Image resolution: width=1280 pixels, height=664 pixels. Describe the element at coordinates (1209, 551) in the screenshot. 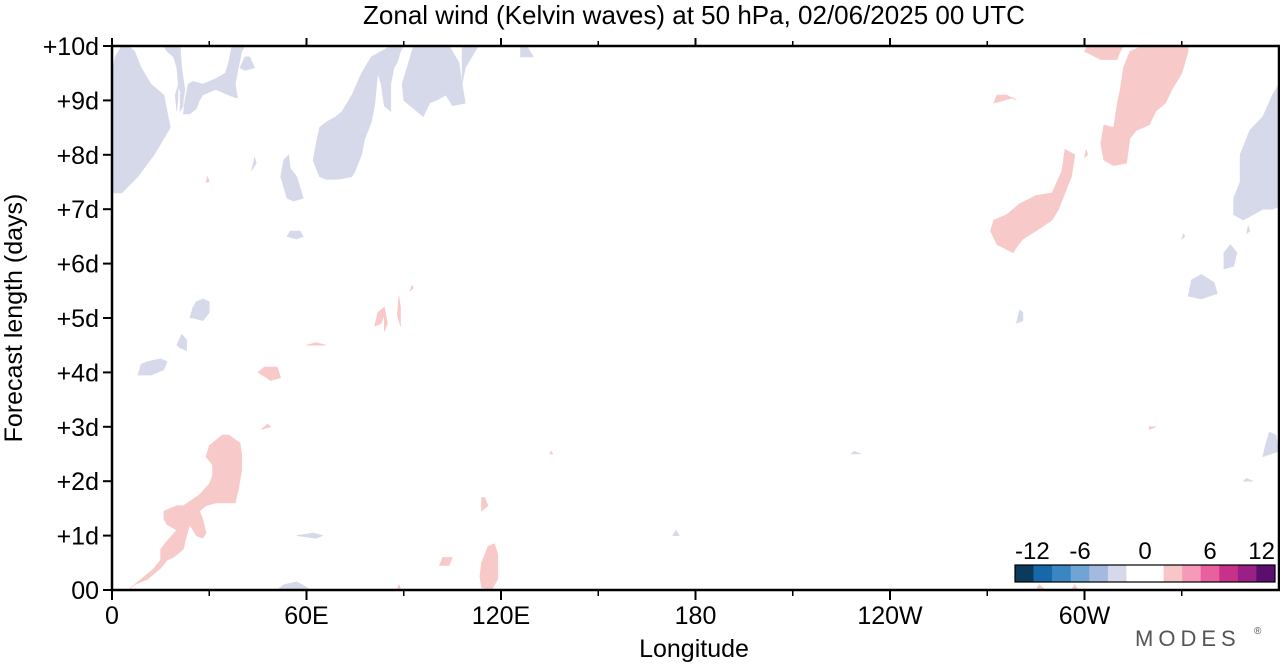

I see `colorbar-label: 6` at that location.